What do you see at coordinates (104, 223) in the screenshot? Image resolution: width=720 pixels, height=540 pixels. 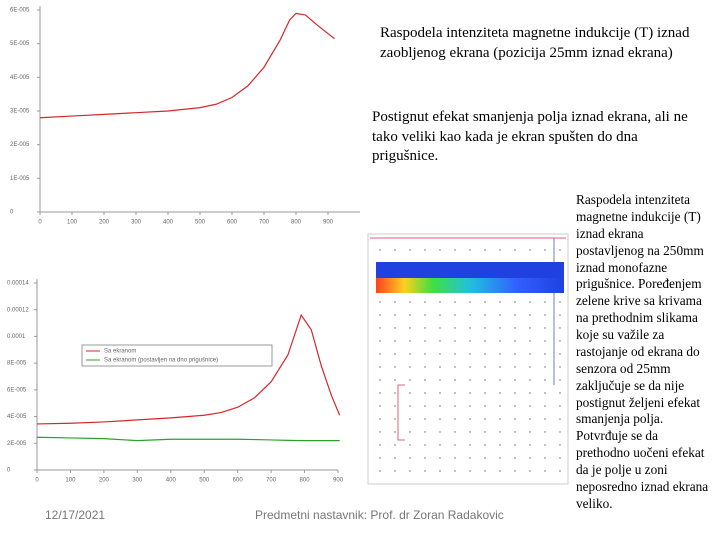 I see `x-tick-label: 200` at bounding box center [104, 223].